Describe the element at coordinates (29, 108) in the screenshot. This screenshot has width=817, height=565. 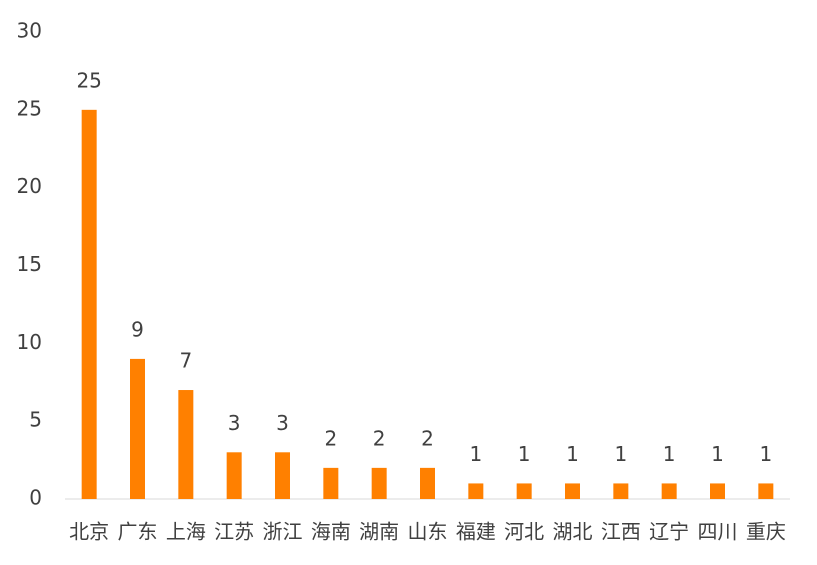
I see `y-tick-label: 25` at that location.